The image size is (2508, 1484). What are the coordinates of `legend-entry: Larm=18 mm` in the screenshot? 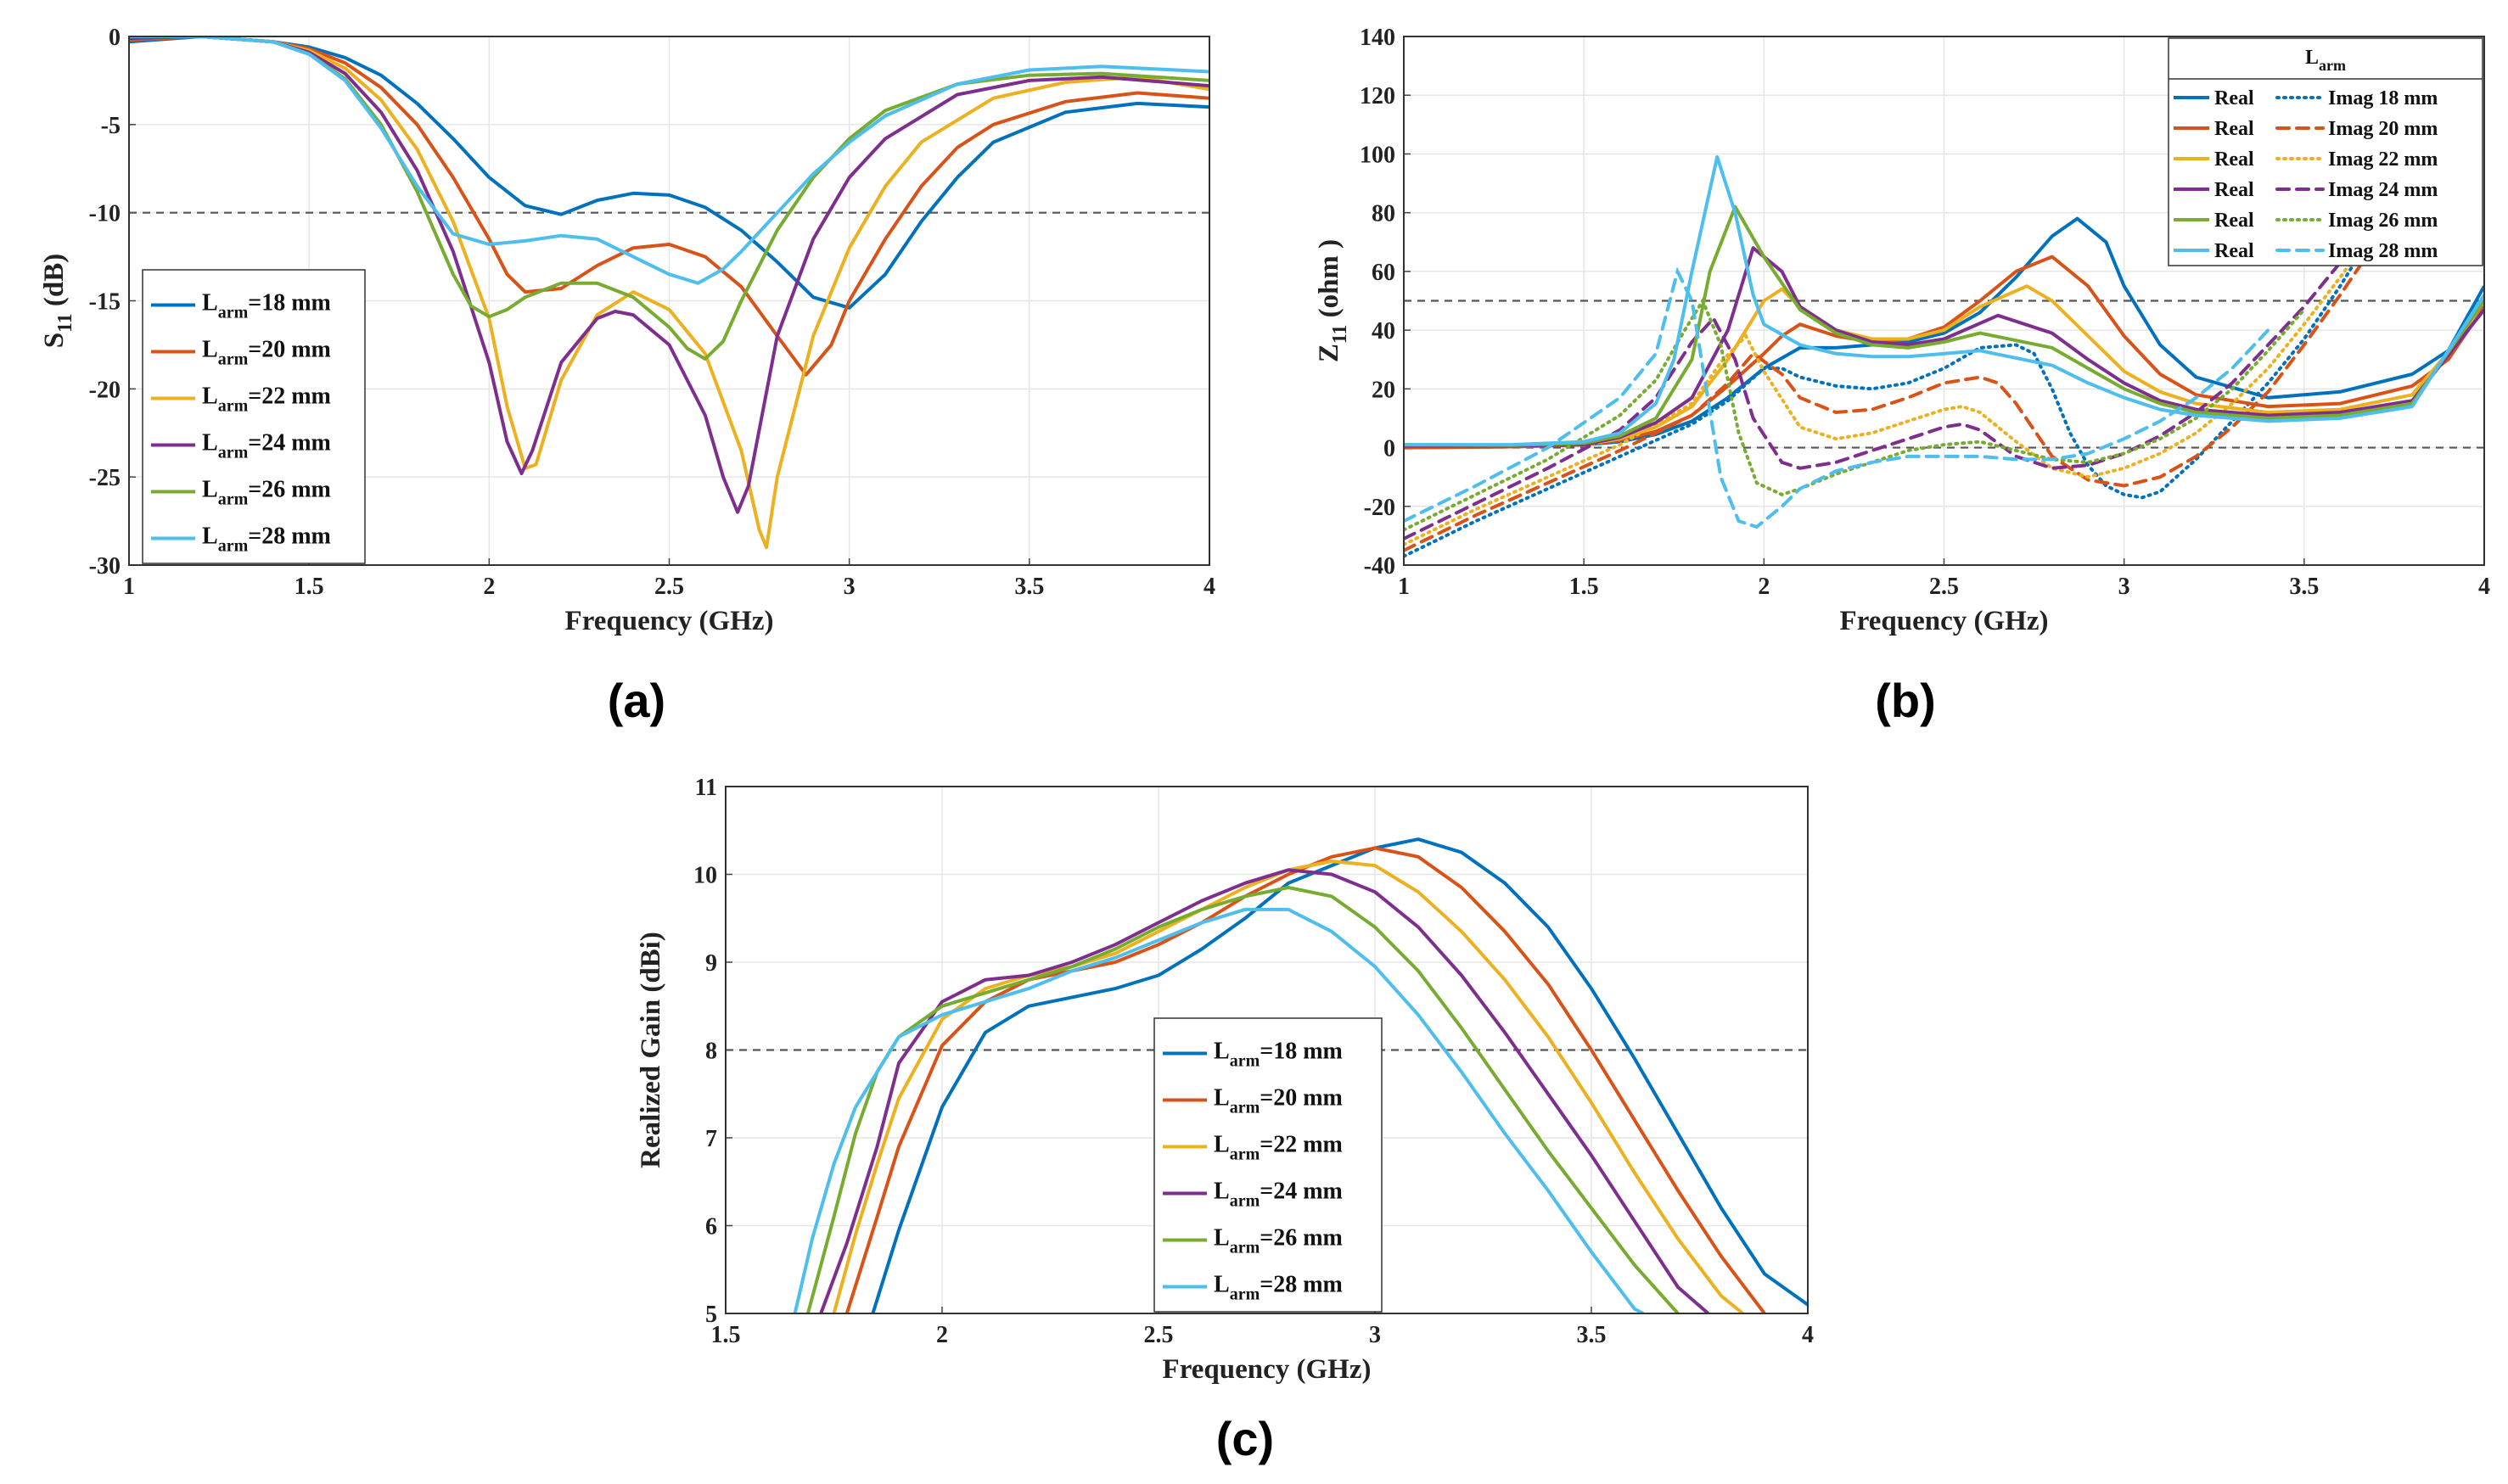 It's located at (1278, 1055).